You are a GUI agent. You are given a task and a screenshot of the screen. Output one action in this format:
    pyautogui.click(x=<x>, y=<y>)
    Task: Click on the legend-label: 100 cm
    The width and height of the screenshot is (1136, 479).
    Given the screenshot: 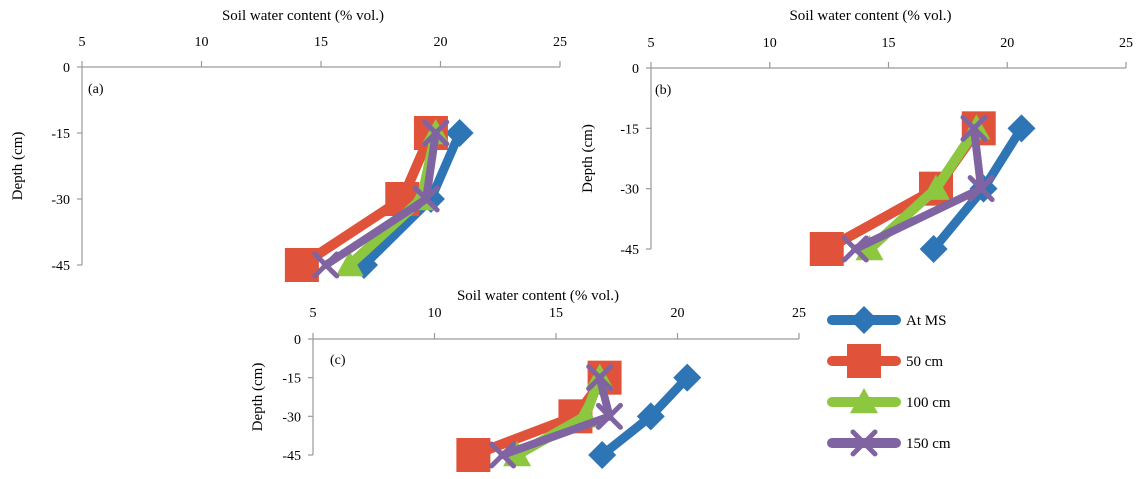 What is the action you would take?
    pyautogui.click(x=928, y=403)
    